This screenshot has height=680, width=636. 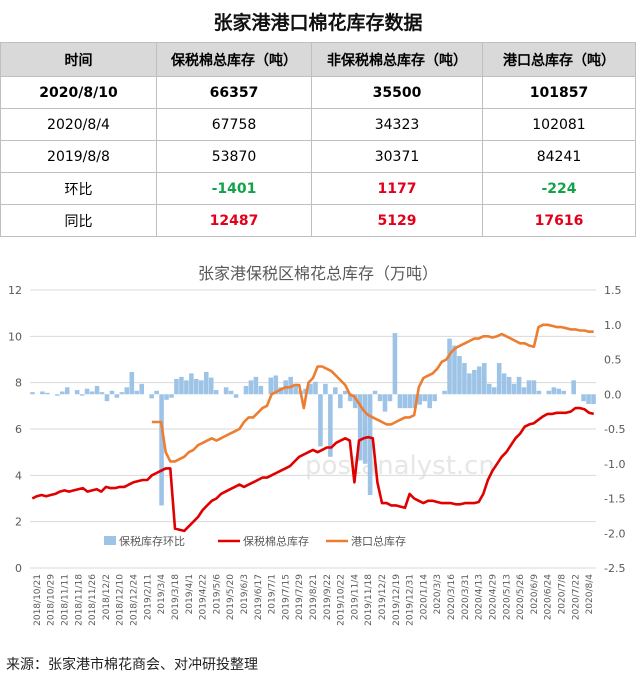 I want to click on cell-nonbonded: 1177, so click(x=397, y=188).